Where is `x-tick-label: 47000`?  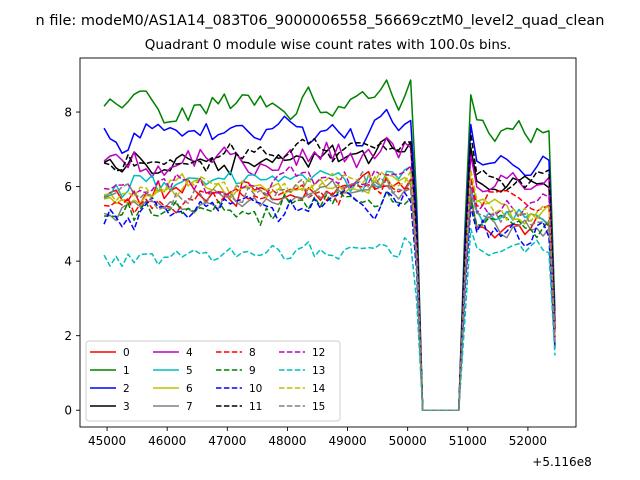 x-tick-label: 47000 is located at coordinates (227, 441).